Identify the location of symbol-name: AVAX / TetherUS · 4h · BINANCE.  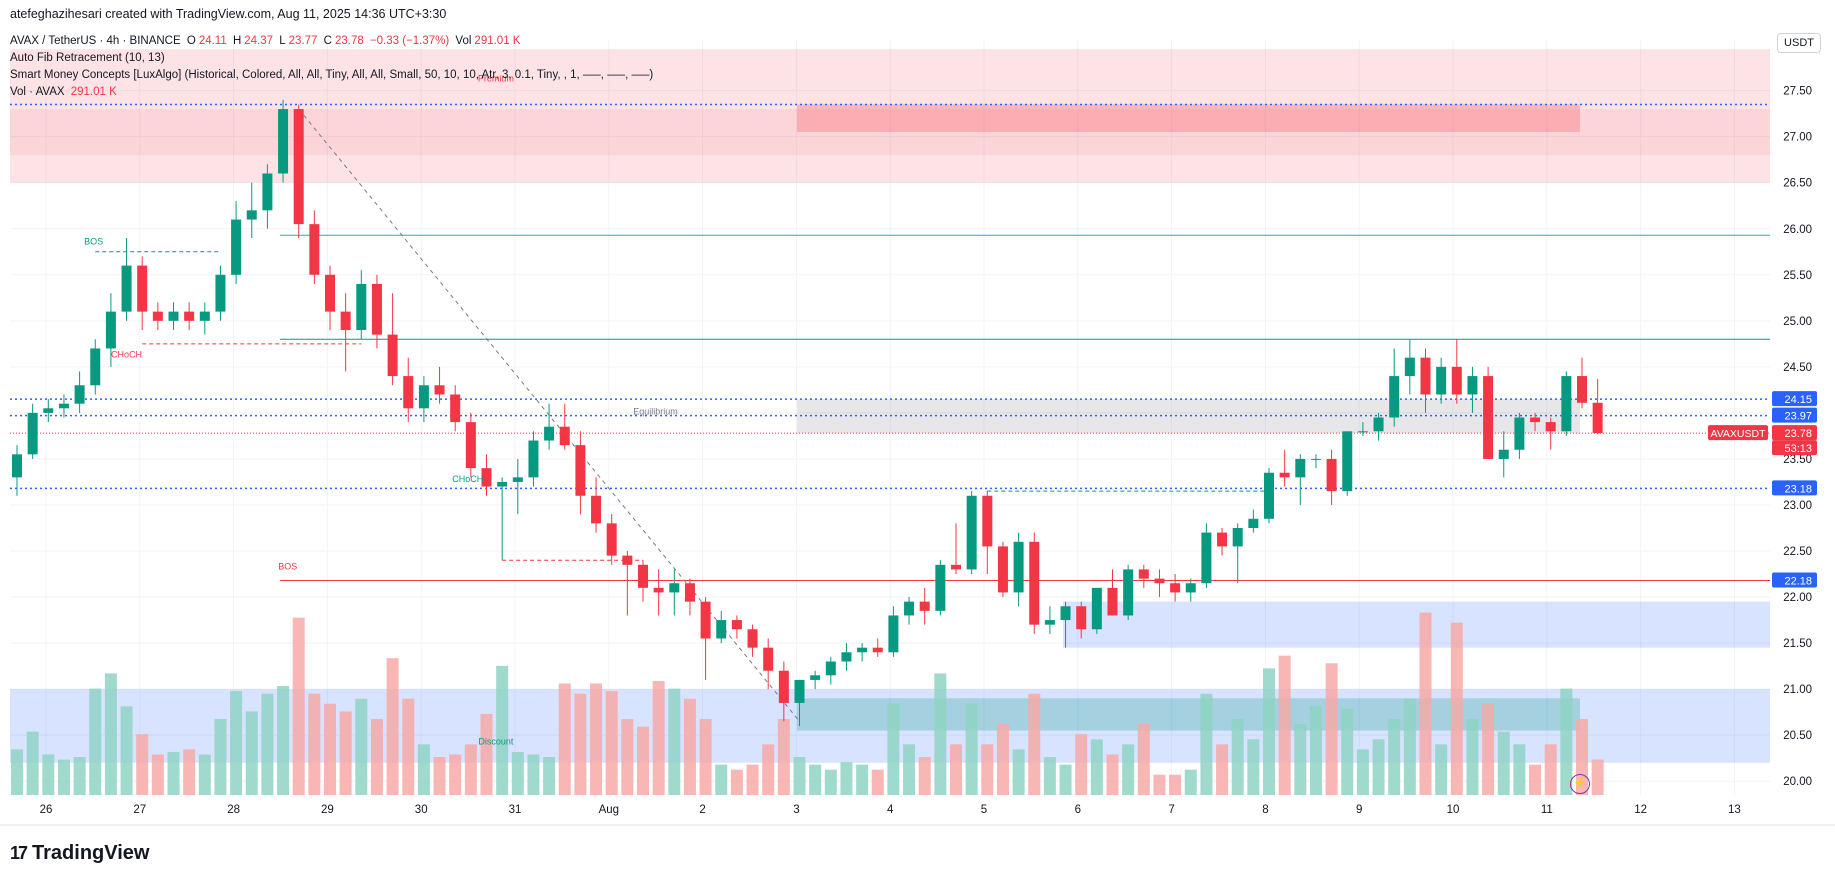
(95, 41).